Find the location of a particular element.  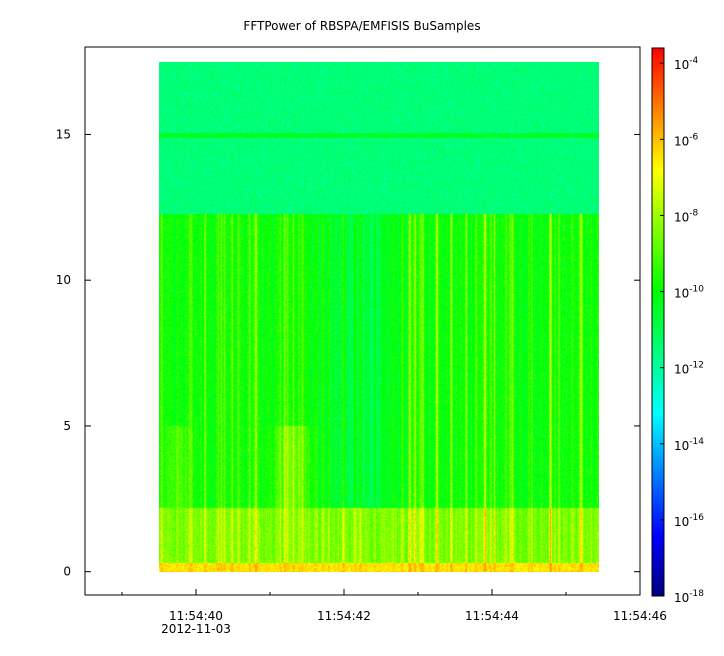

y-tick-label: 10 is located at coordinates (63, 280).